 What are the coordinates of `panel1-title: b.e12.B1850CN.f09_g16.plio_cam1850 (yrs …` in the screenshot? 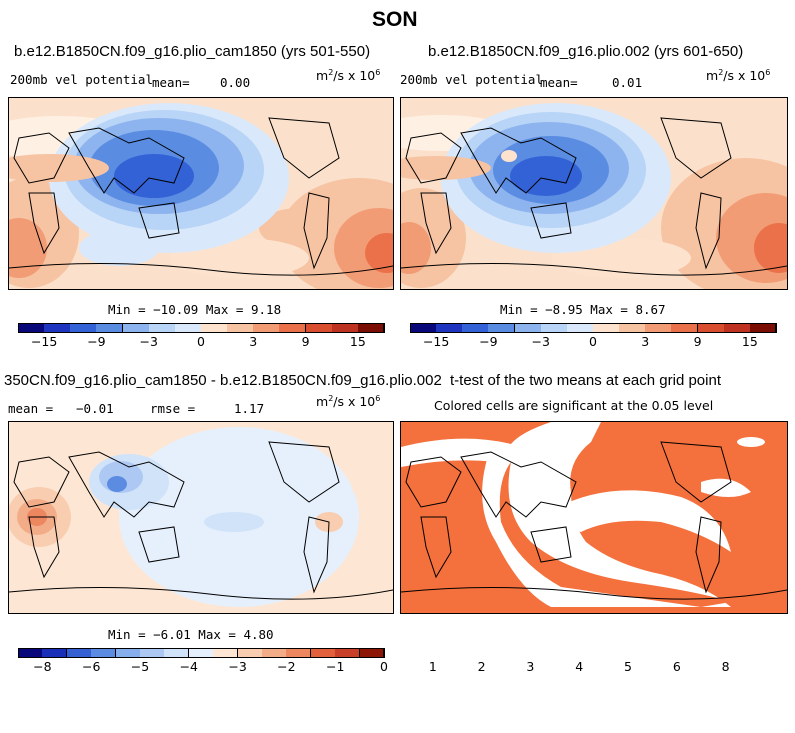 It's located at (192, 51).